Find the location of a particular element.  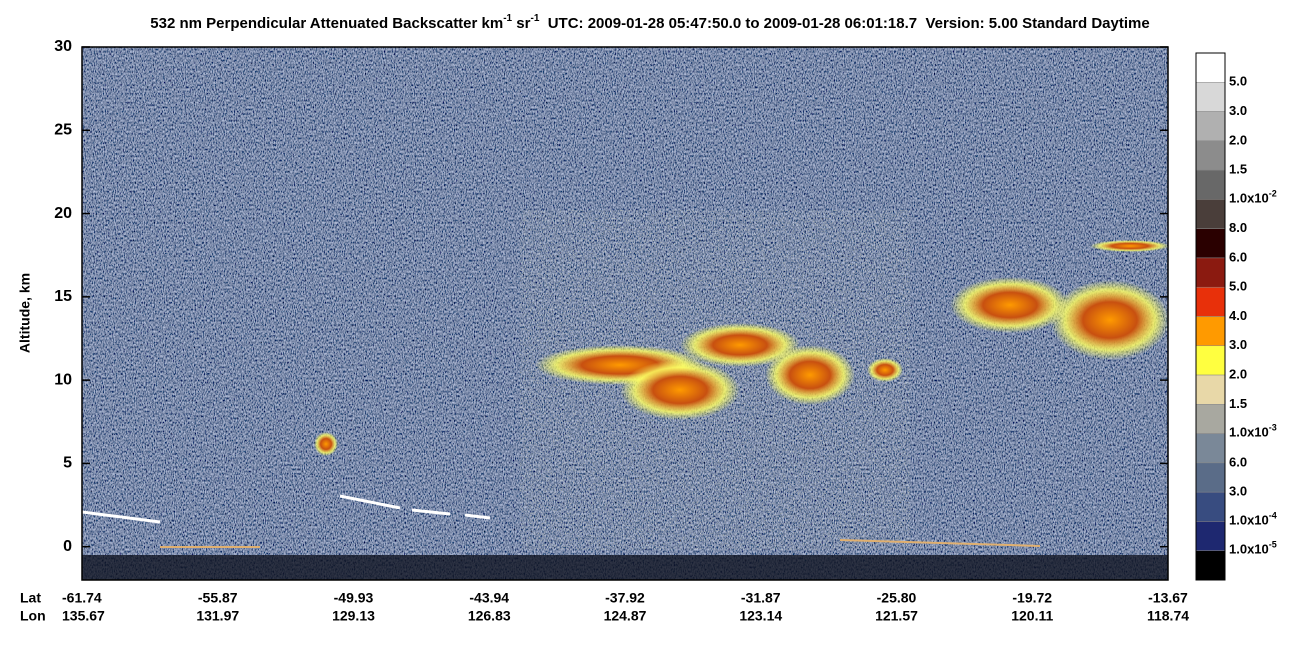

x-tick-lat: -55.87 is located at coordinates (218, 598).